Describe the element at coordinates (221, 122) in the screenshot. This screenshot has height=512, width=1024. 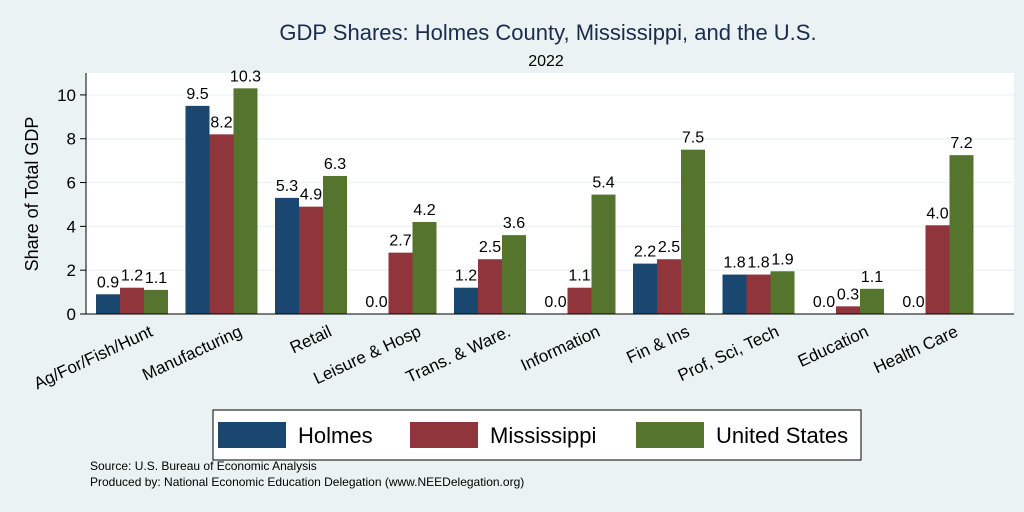
I see `data-label: 8.2` at that location.